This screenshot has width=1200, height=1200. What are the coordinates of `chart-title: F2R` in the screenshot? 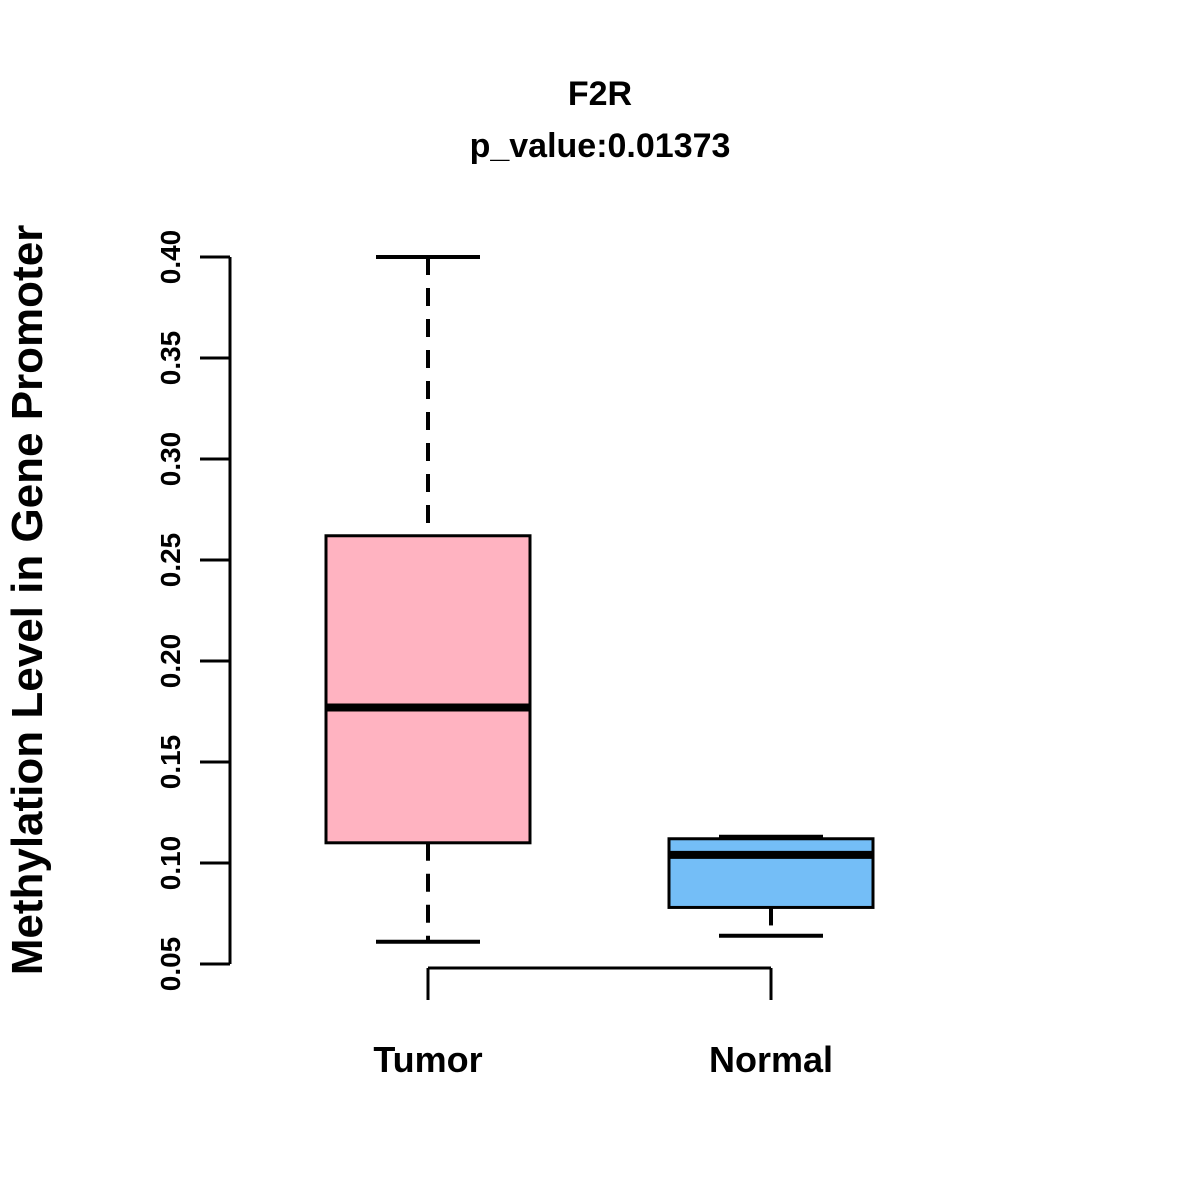 It's located at (600, 94).